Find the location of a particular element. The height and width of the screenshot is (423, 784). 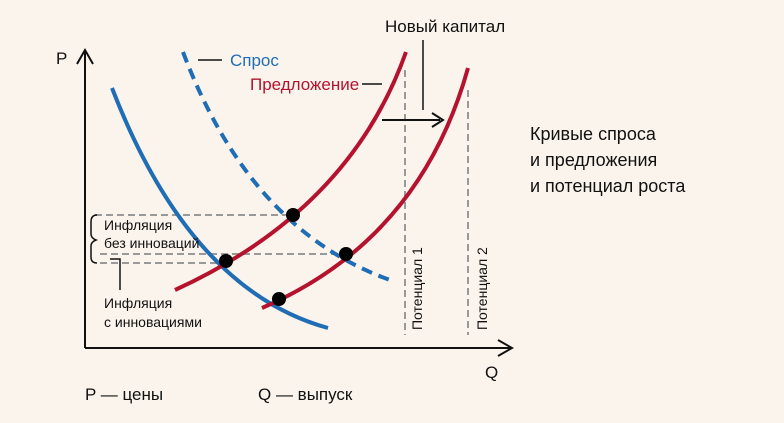

potential-2-label: Потенциал 2 is located at coordinates (482, 288).